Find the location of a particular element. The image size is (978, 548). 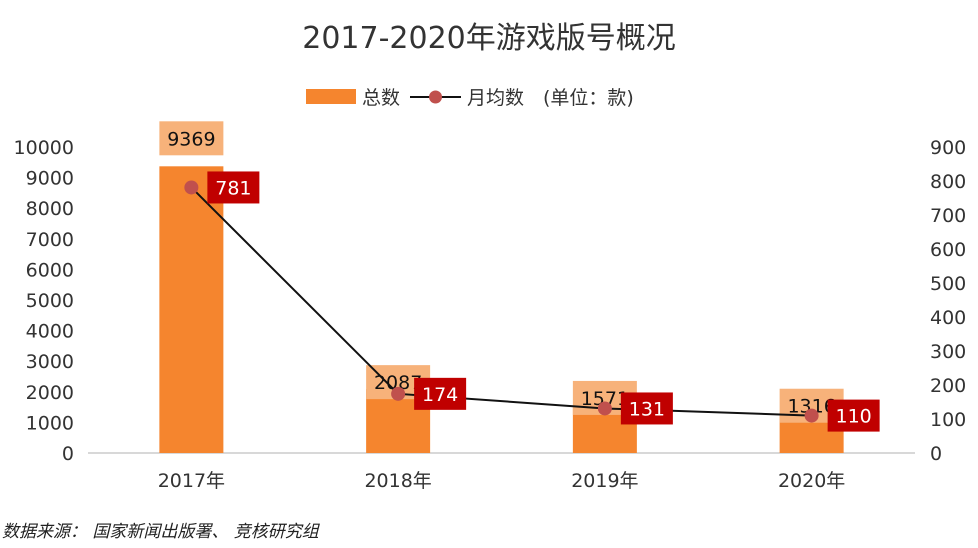

line-data-label: 781 is located at coordinates (233, 188).